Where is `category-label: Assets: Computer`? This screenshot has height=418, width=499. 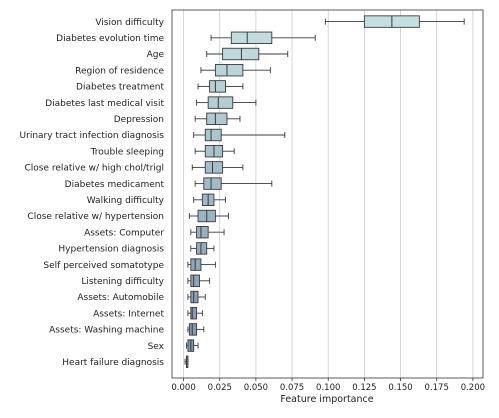
category-label: Assets: Computer is located at coordinates (124, 233).